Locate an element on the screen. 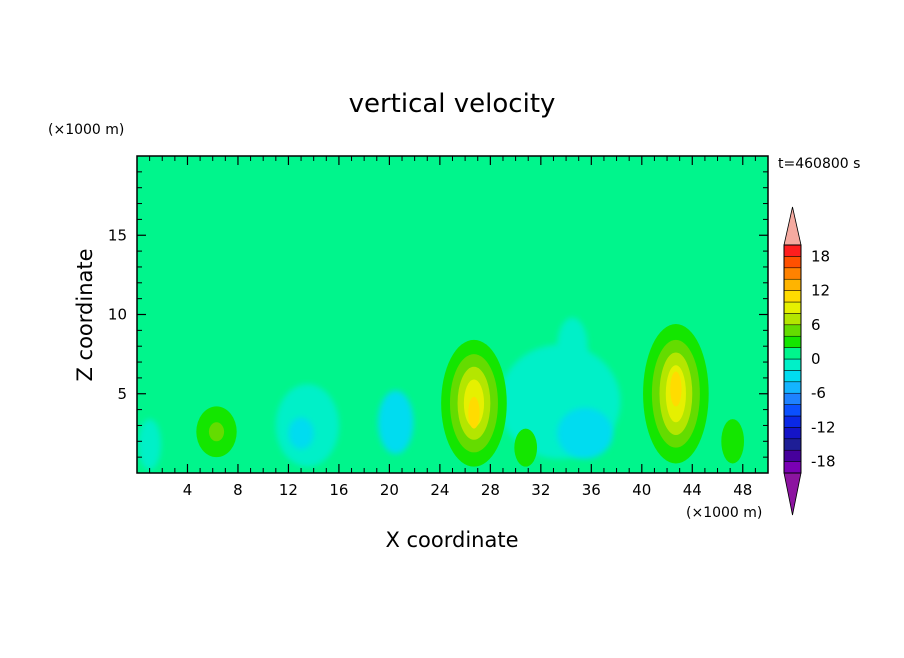 The image size is (904, 658). x-tick-label-28: 28 is located at coordinates (490, 490).